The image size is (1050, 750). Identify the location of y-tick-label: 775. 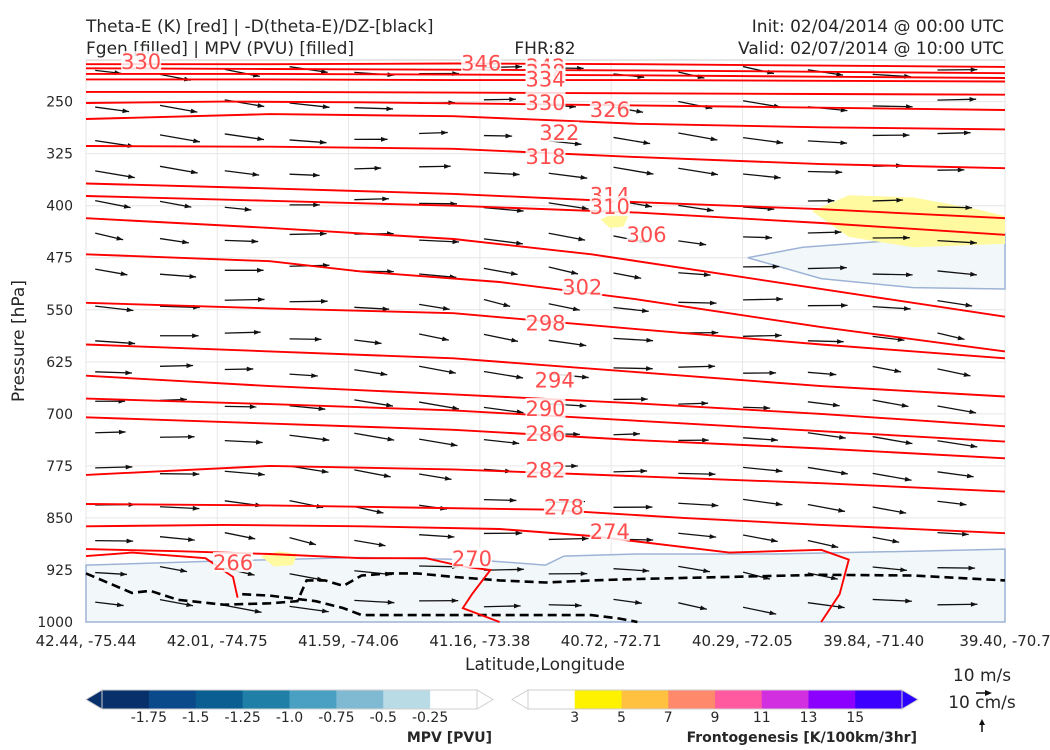
(59, 467).